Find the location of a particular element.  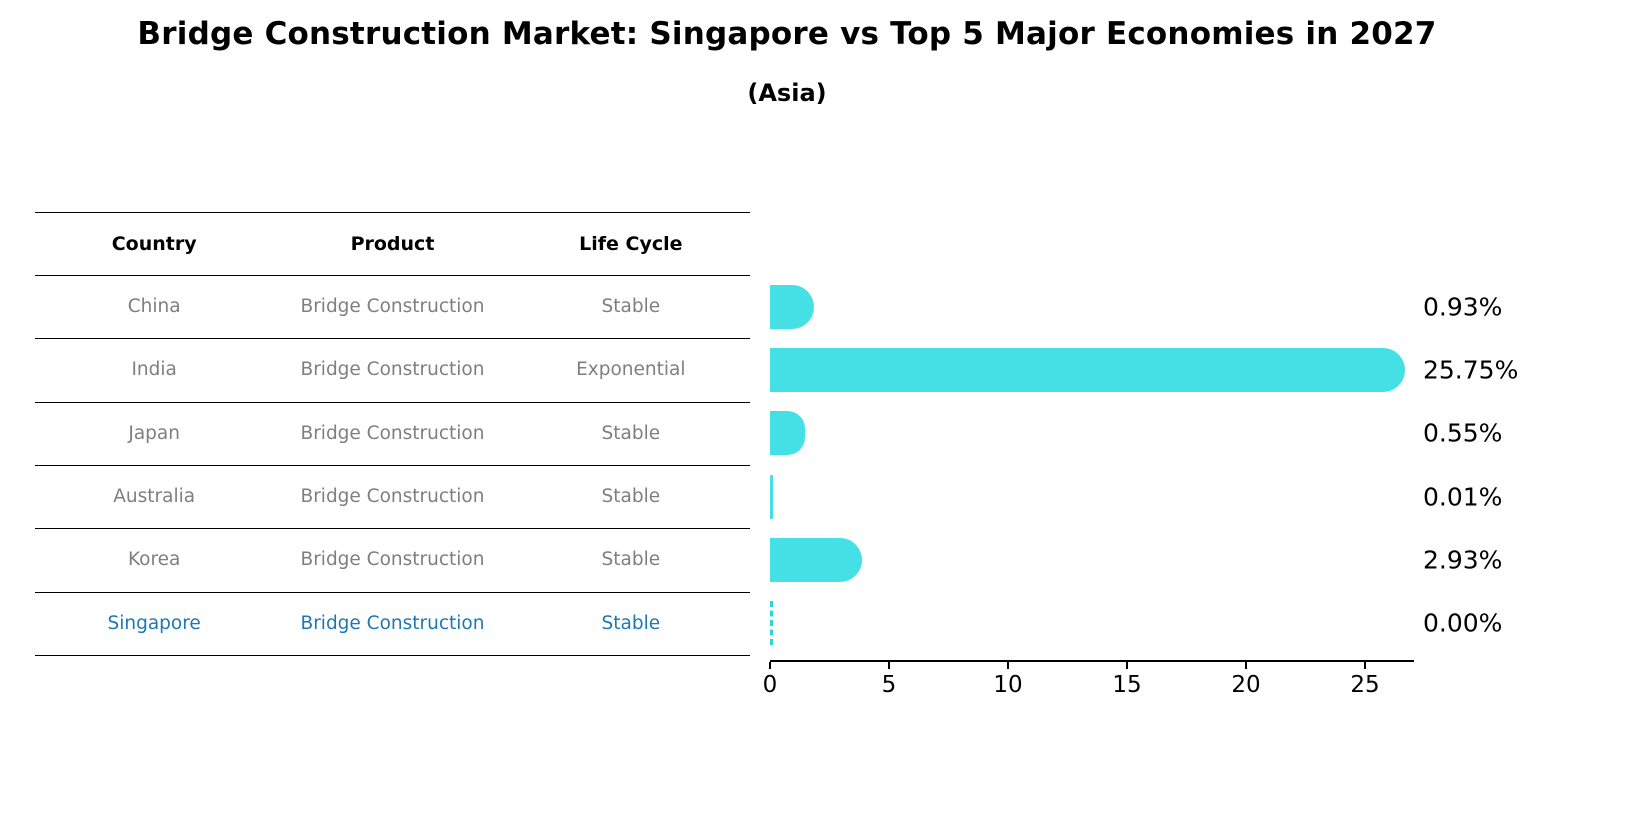

x-tick-label: 20 is located at coordinates (1246, 685).